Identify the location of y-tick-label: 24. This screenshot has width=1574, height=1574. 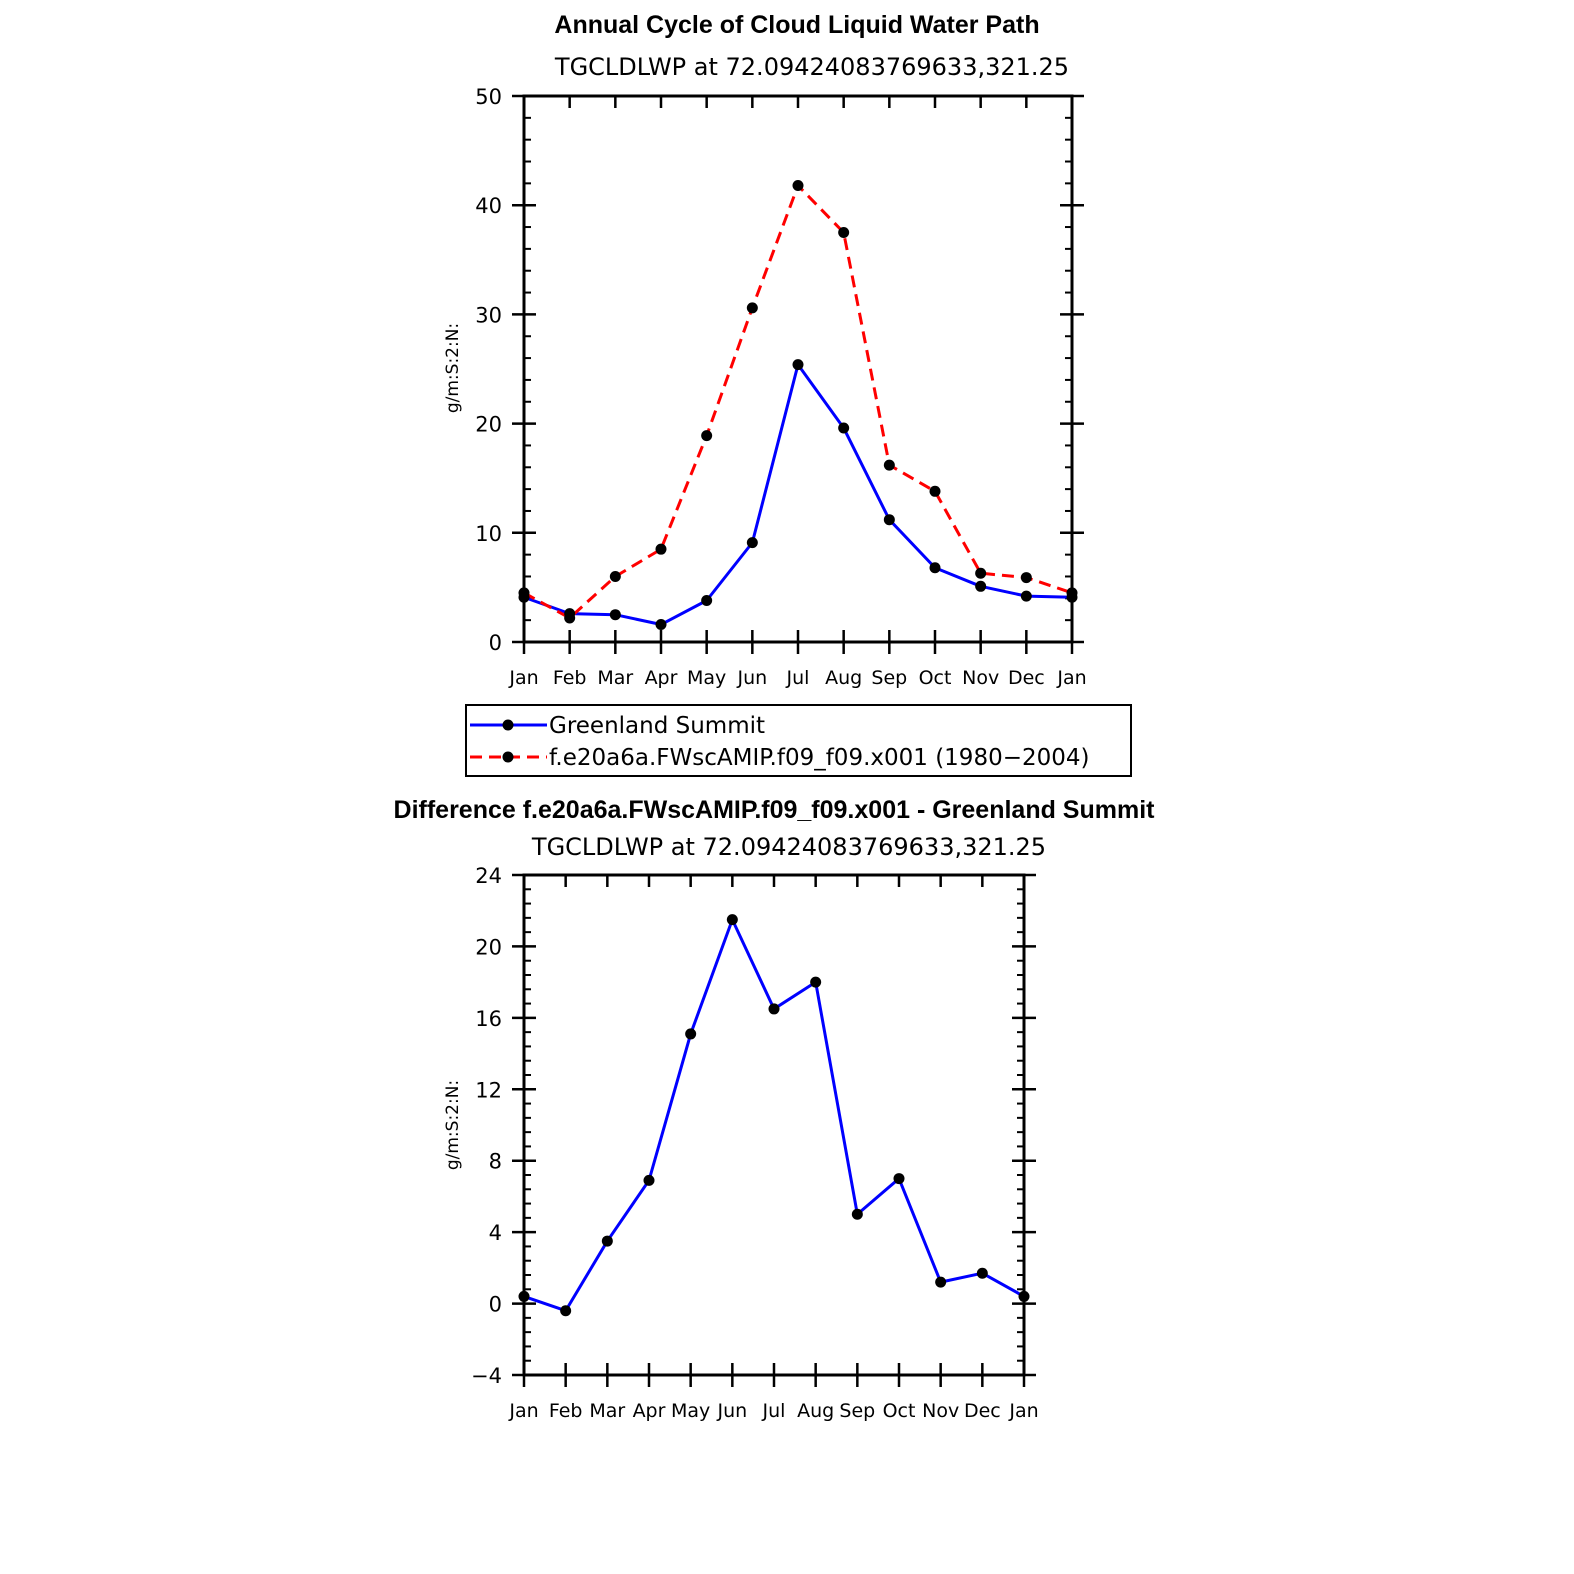
(488, 876).